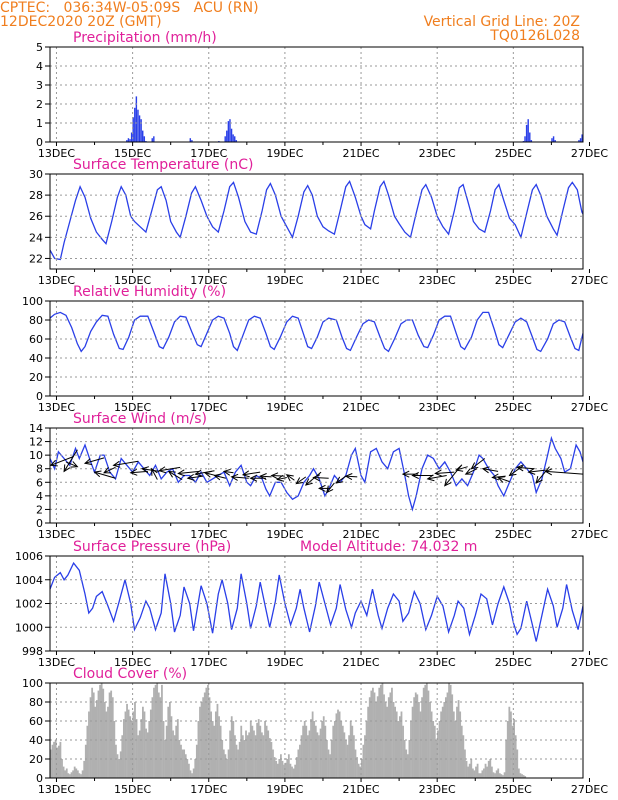  Describe the element at coordinates (208, 662) in the screenshot. I see `x-tick-label: 17DEC` at that location.